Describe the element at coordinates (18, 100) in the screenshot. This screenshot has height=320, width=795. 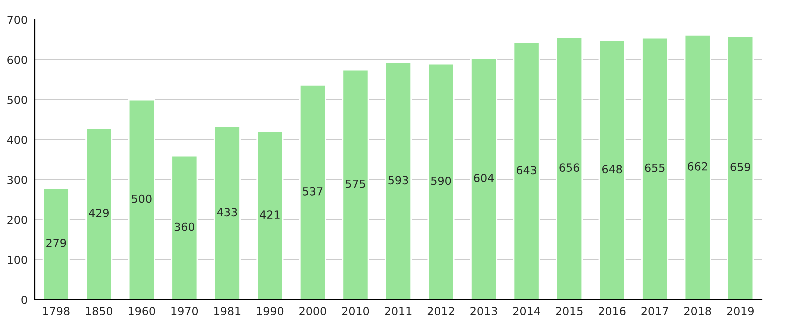
I see `y-tick-label: 500` at that location.